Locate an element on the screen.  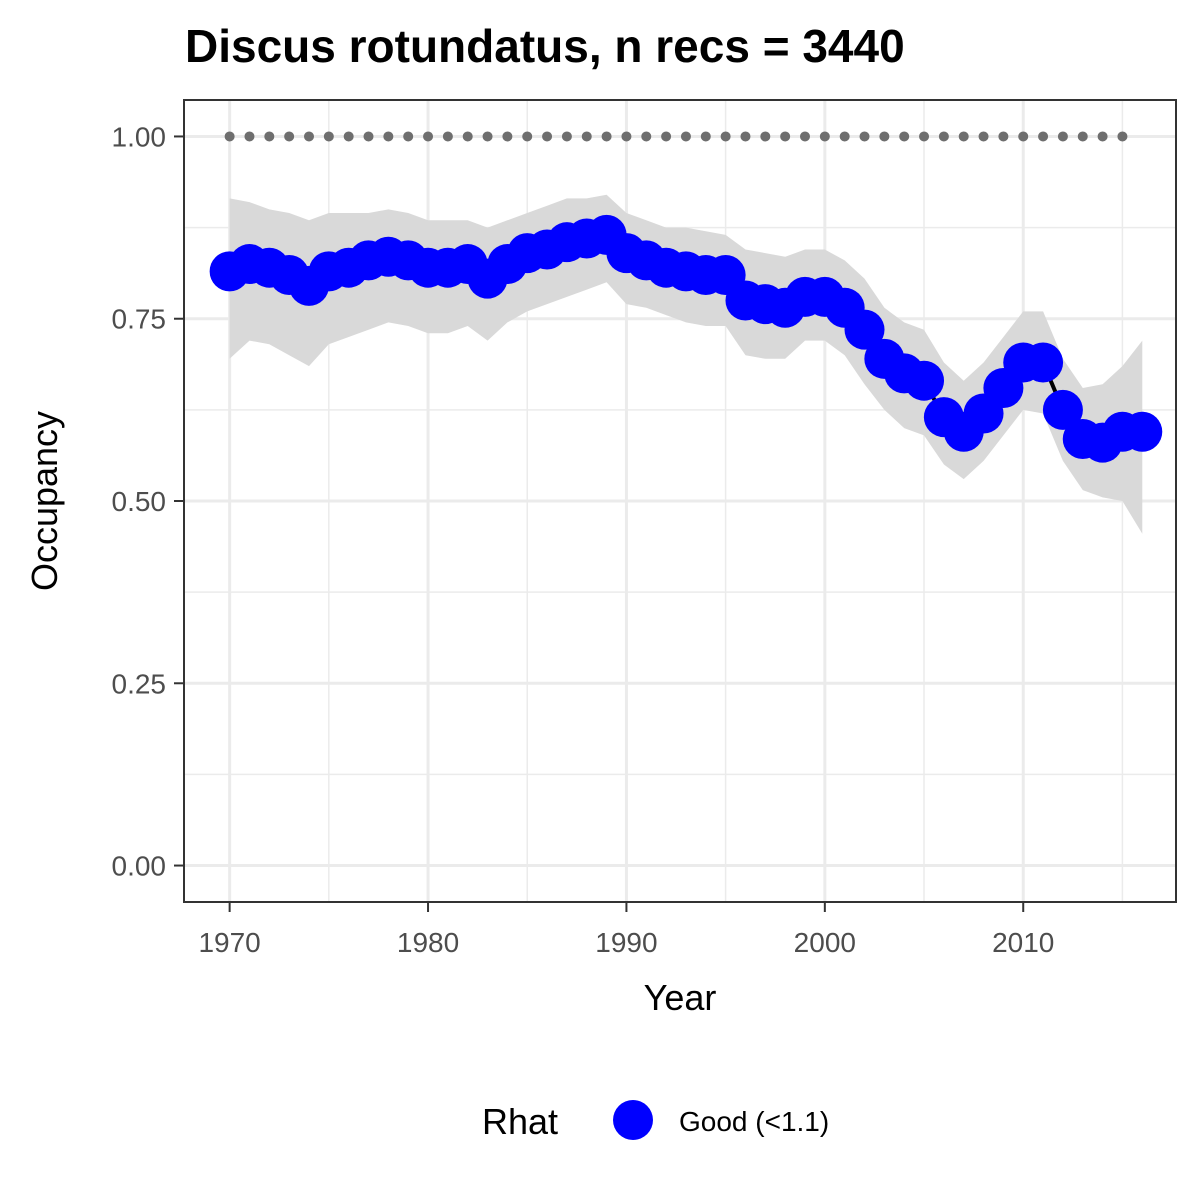
x-tick-label: 1990 is located at coordinates (626, 942).